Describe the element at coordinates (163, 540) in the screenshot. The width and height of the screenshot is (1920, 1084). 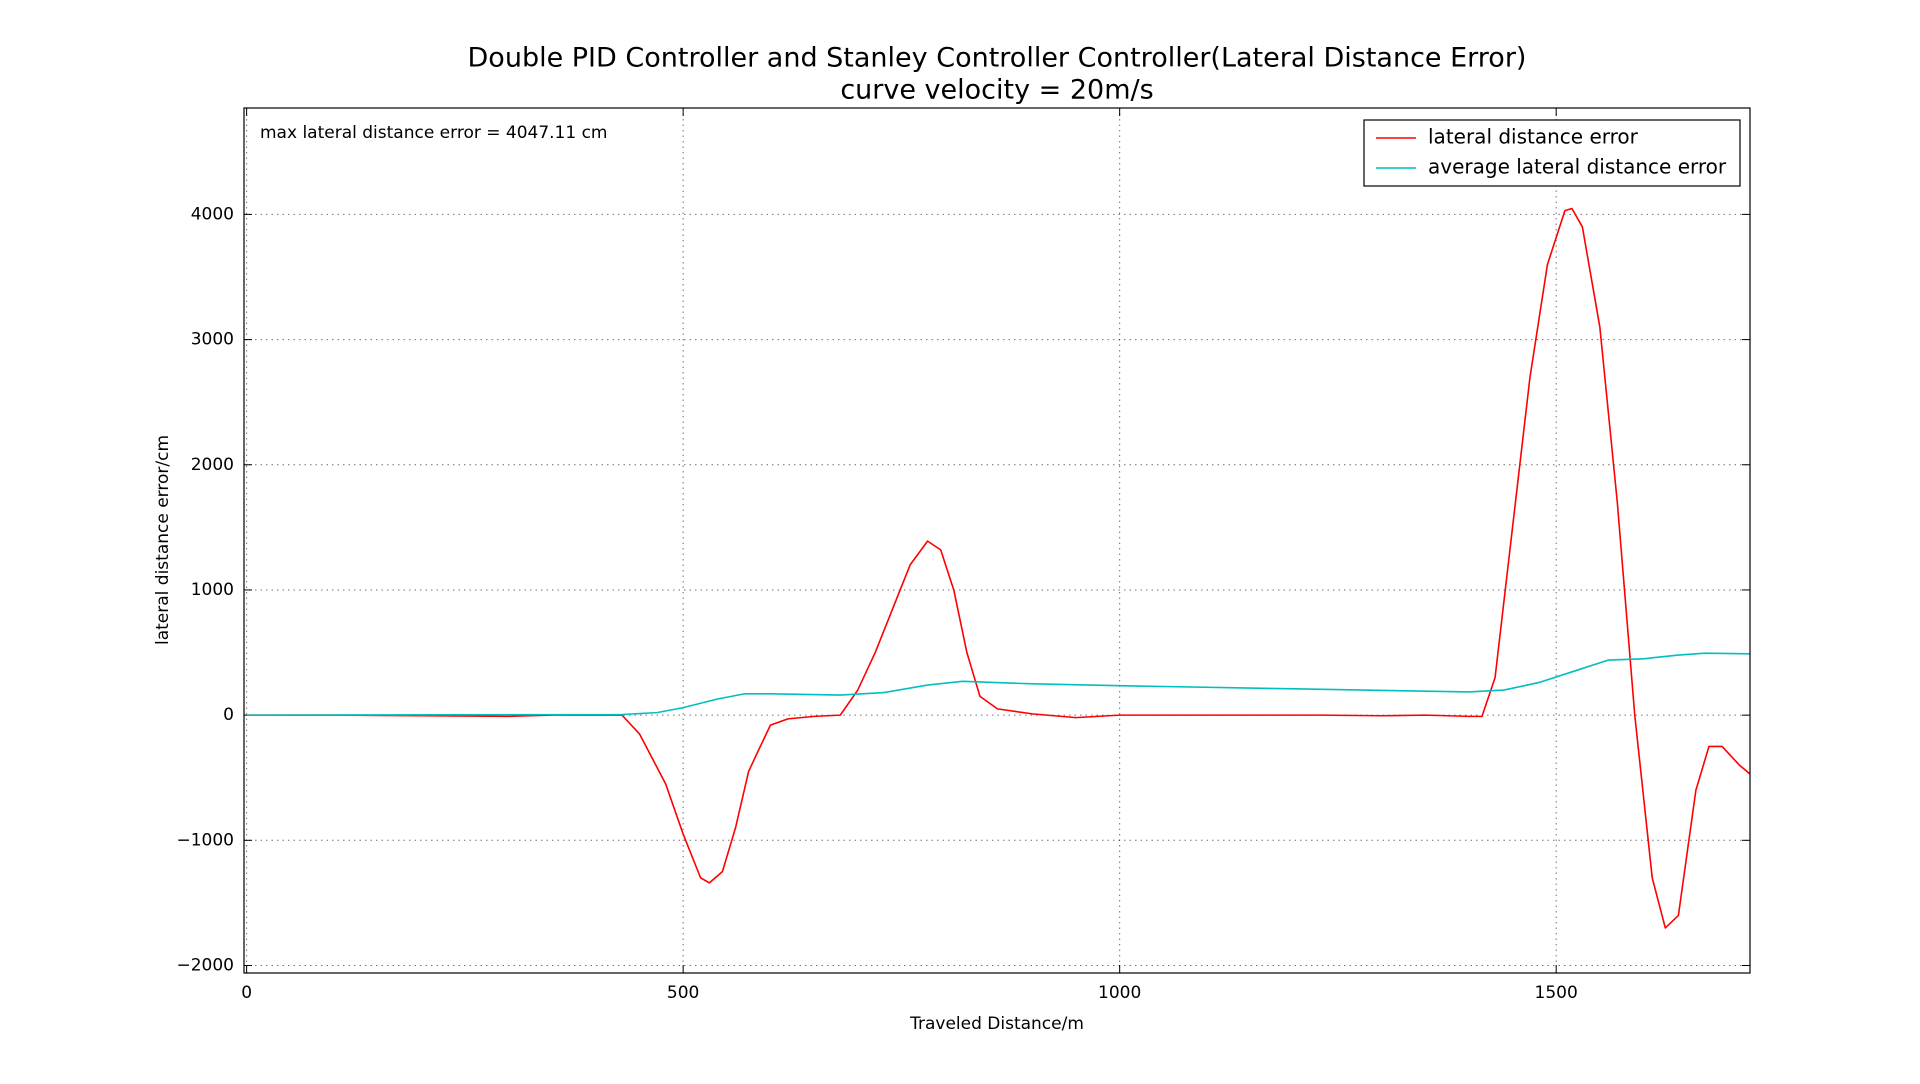
I see `y-axis-label: lateral distance error/cm` at that location.